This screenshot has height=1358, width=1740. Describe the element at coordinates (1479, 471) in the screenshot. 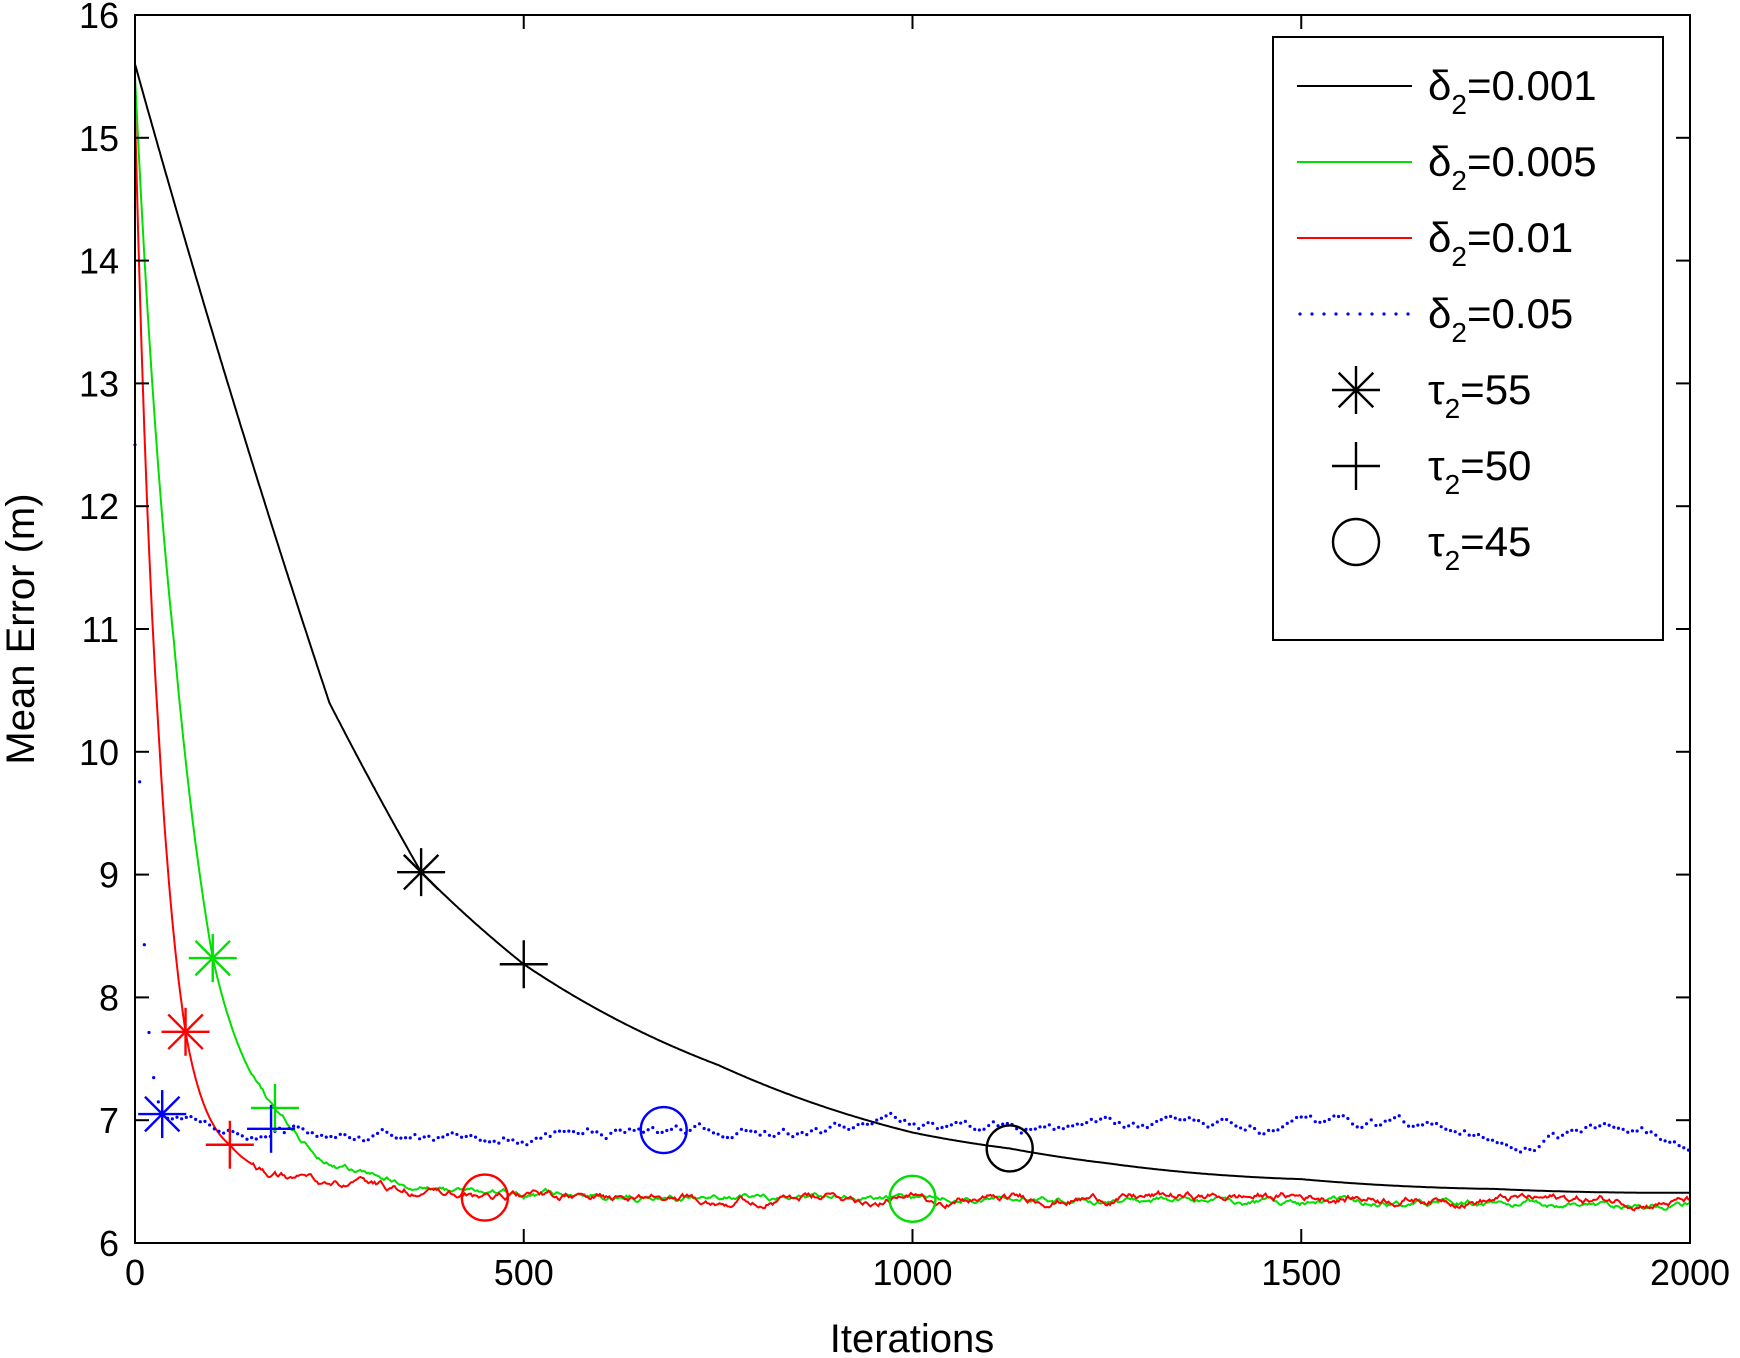

I see `legend-label: τ2=50` at that location.